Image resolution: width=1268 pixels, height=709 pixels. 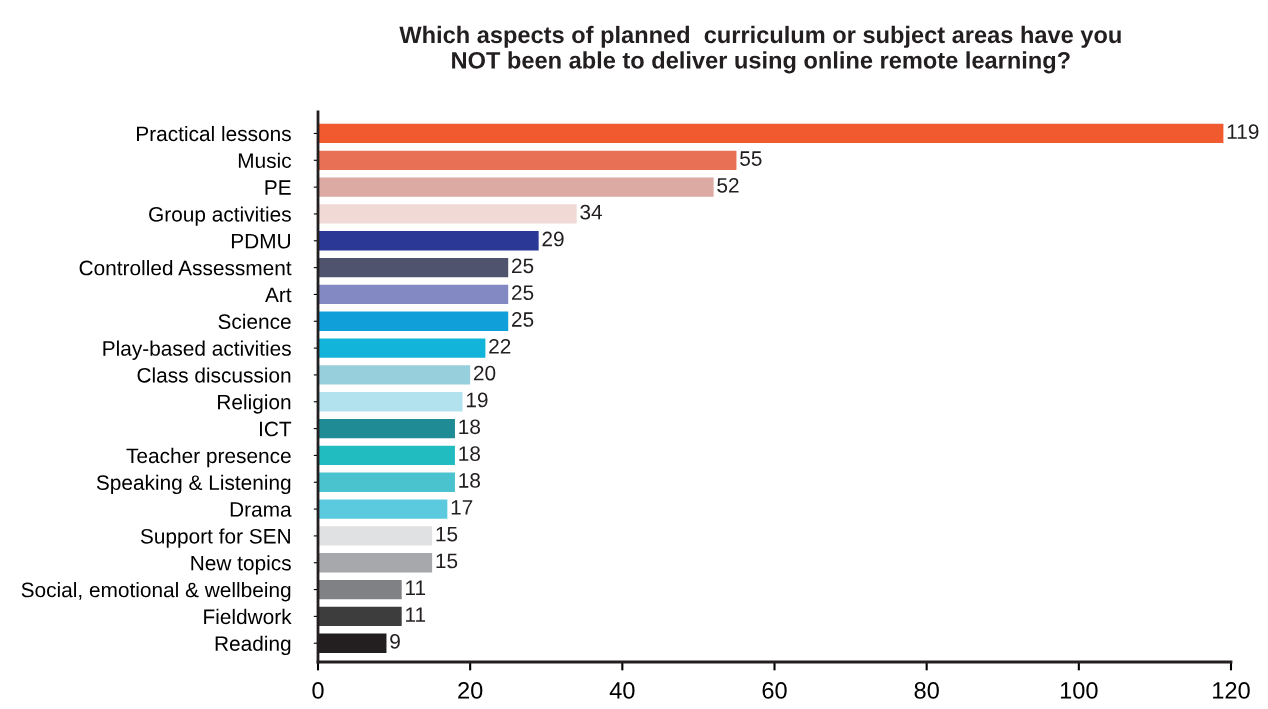 I want to click on y-tick-label: Art, so click(x=278, y=295).